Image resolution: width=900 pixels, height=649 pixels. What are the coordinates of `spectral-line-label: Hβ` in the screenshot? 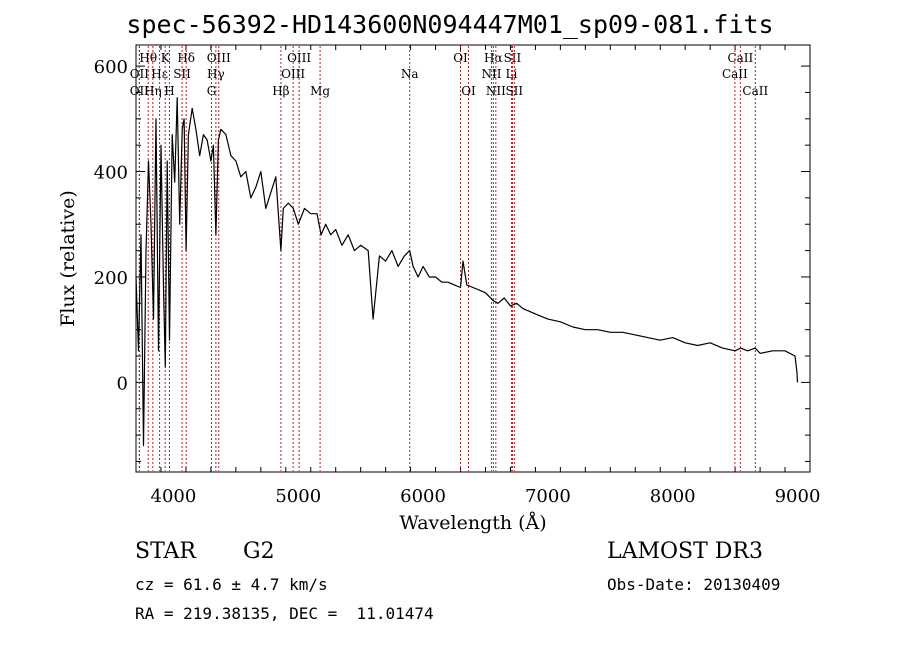 It's located at (280, 91).